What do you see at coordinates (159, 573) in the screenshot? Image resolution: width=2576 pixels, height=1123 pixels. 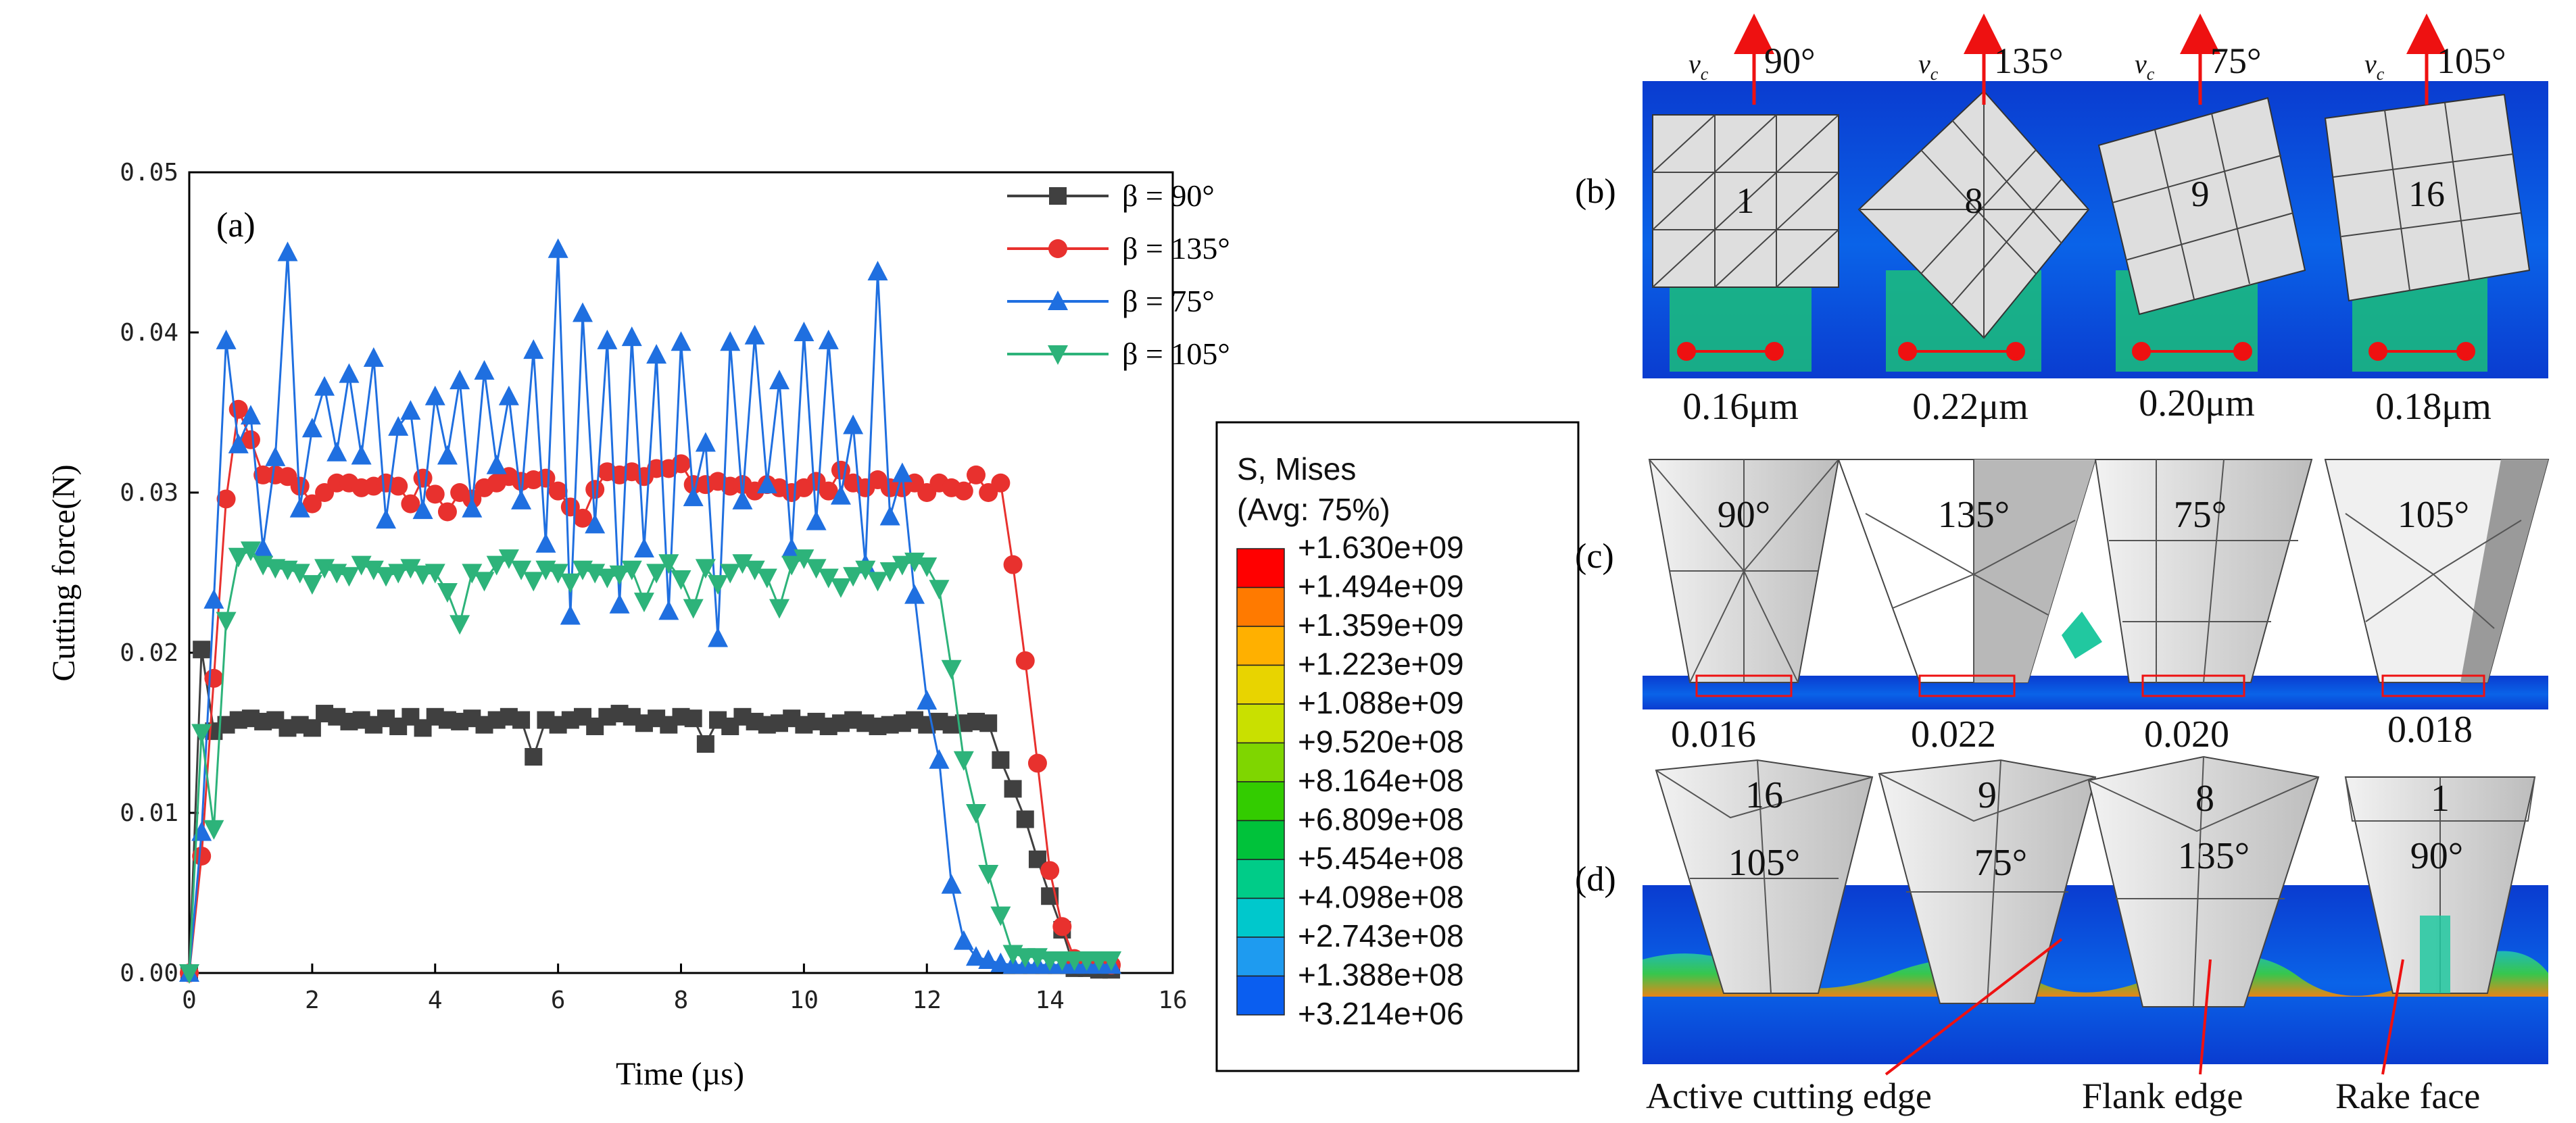 I see `y-axis: 0.00 0.01 0.02 0.03 0.04 0.05` at bounding box center [159, 573].